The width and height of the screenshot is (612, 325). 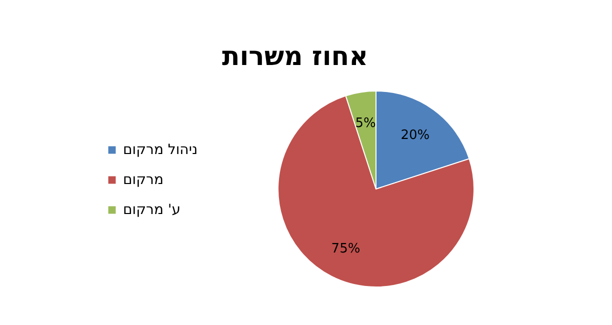 I want to click on legend-label: מרקום, so click(x=143, y=180).